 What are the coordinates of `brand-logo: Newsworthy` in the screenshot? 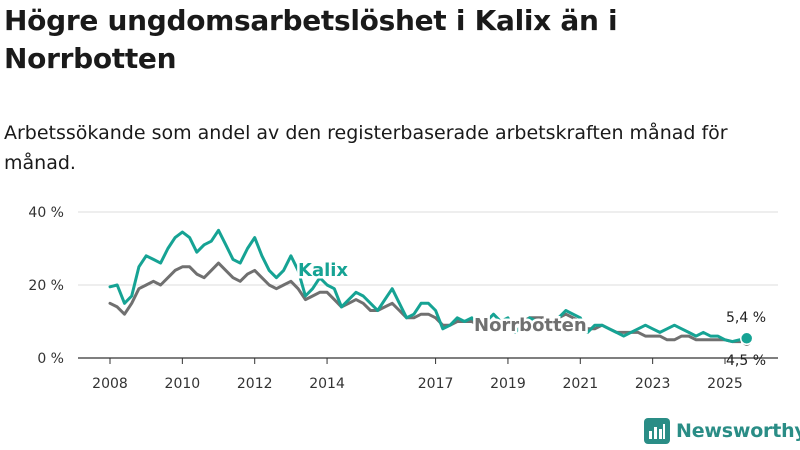 It's located at (722, 431).